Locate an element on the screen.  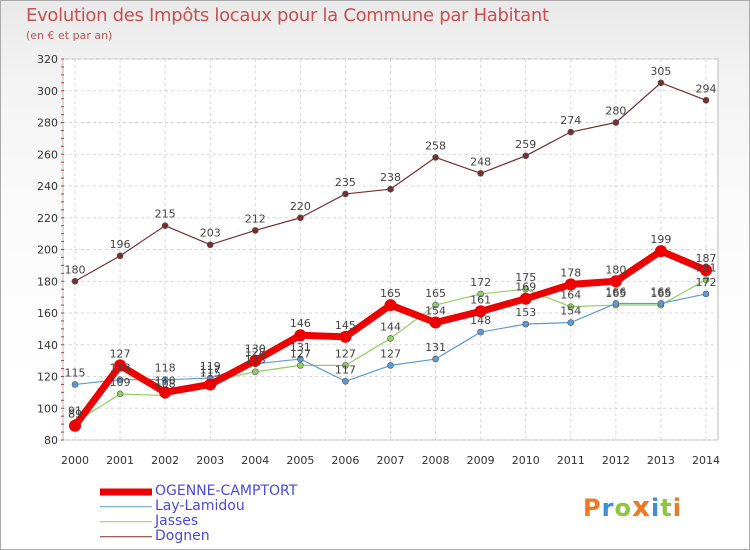
x-tick-label: 2001 is located at coordinates (120, 460).